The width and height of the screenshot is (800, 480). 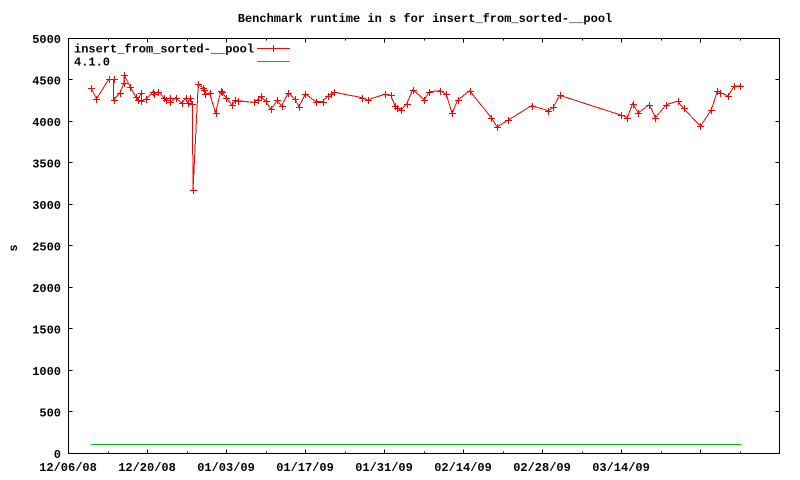 I want to click on svg-text: 01/17/09, so click(x=305, y=468).